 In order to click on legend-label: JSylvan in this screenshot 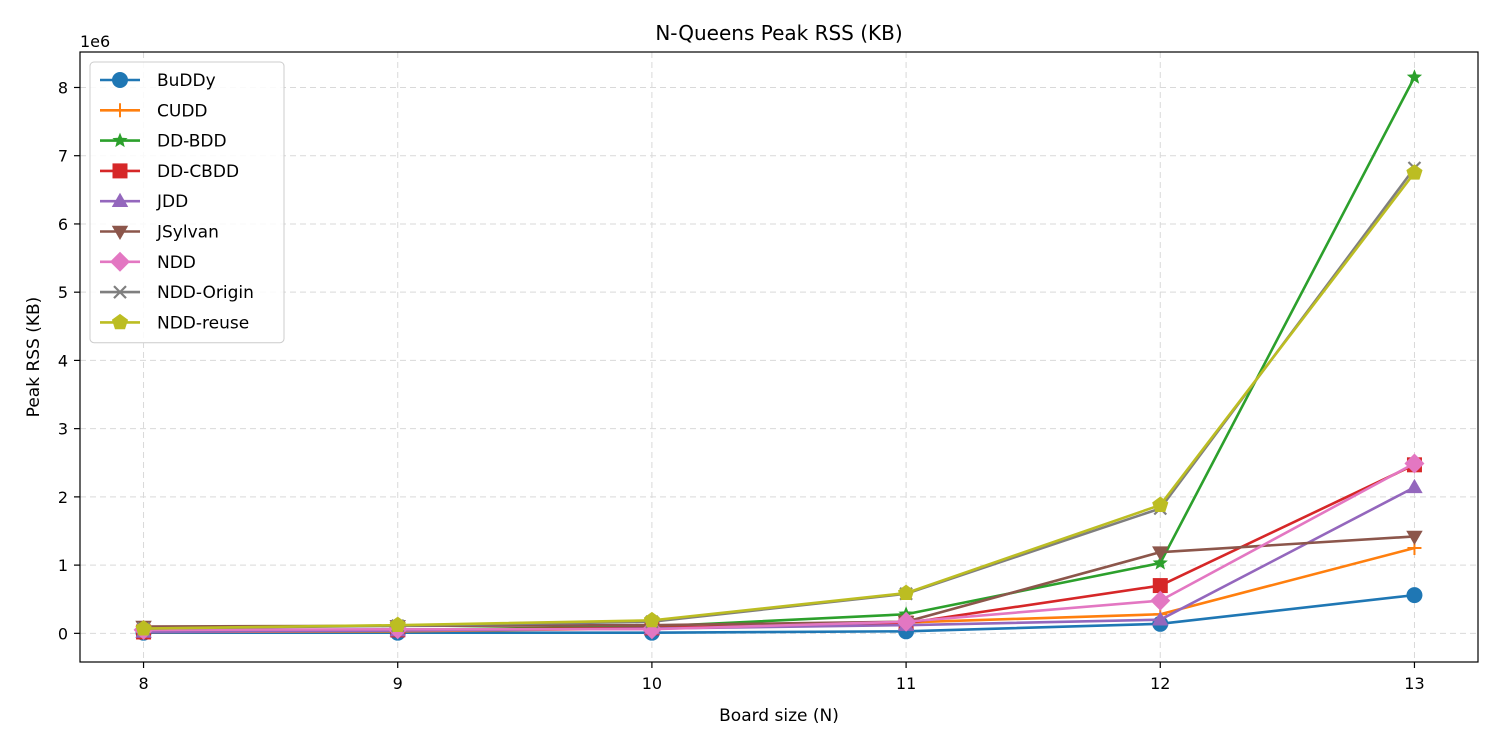, I will do `click(187, 233)`.